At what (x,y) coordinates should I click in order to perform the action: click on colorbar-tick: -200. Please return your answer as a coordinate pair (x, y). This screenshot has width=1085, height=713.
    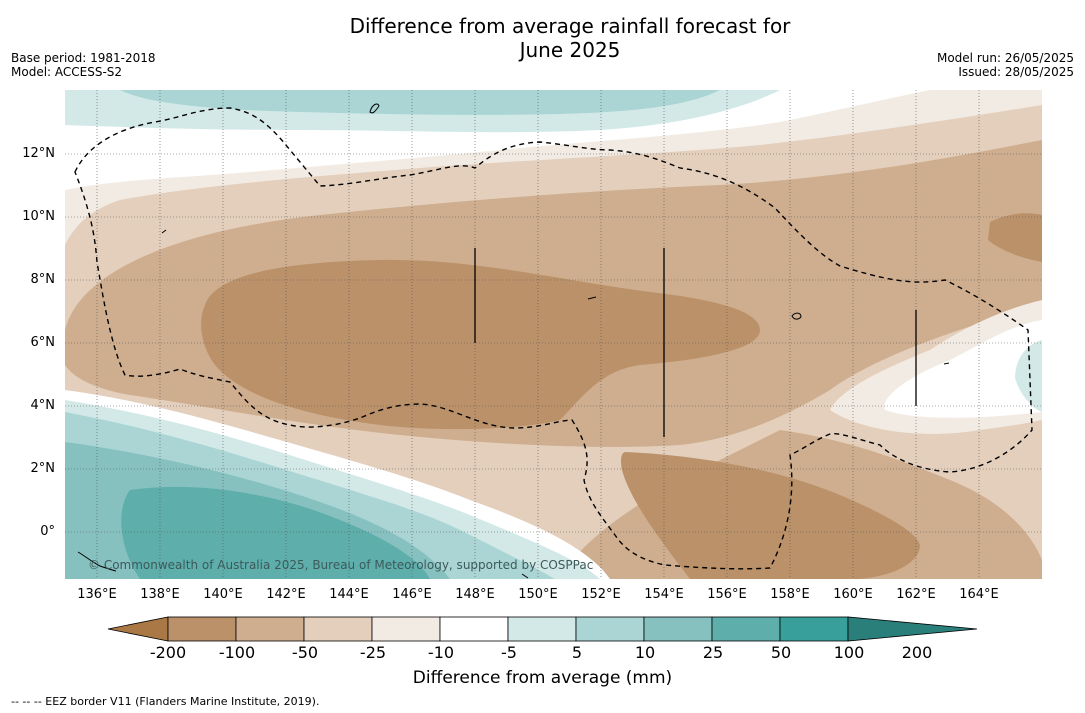
    Looking at the image, I should click on (168, 652).